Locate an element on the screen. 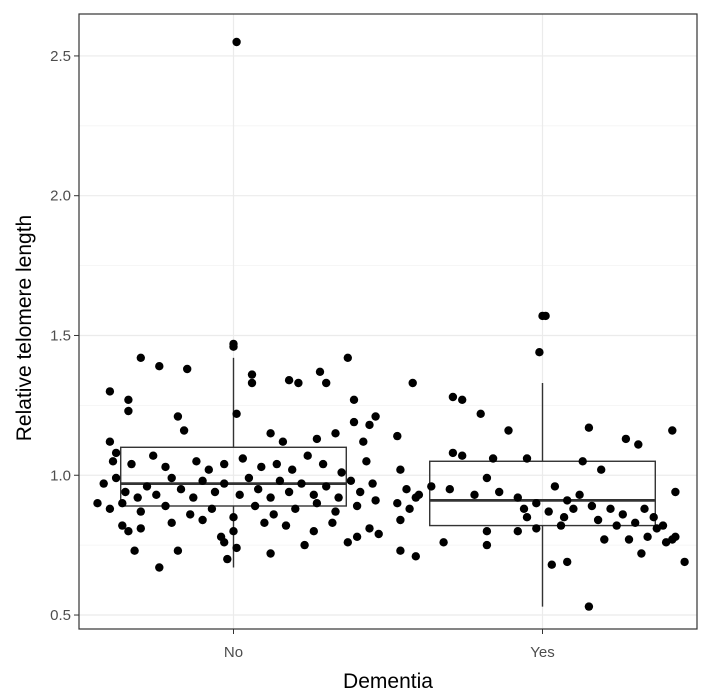 The height and width of the screenshot is (696, 712). x-axis-title: Dementia is located at coordinates (388, 681).